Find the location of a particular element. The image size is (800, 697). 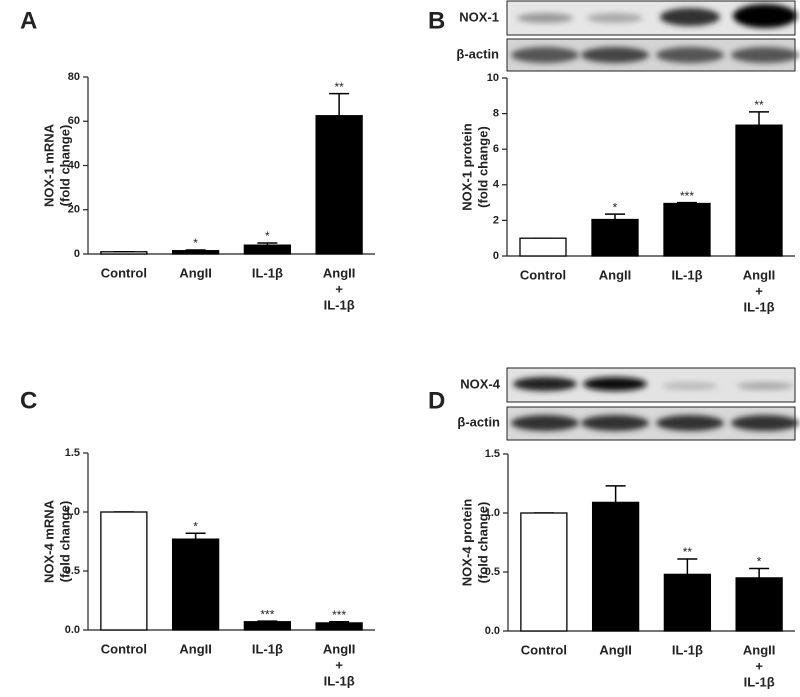

y-tick-label: 40 is located at coordinates (74, 165).